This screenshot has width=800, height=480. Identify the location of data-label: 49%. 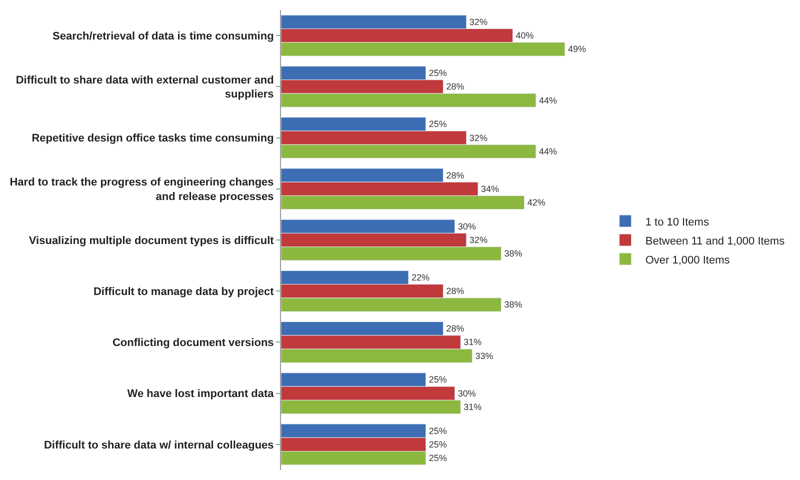
(577, 49).